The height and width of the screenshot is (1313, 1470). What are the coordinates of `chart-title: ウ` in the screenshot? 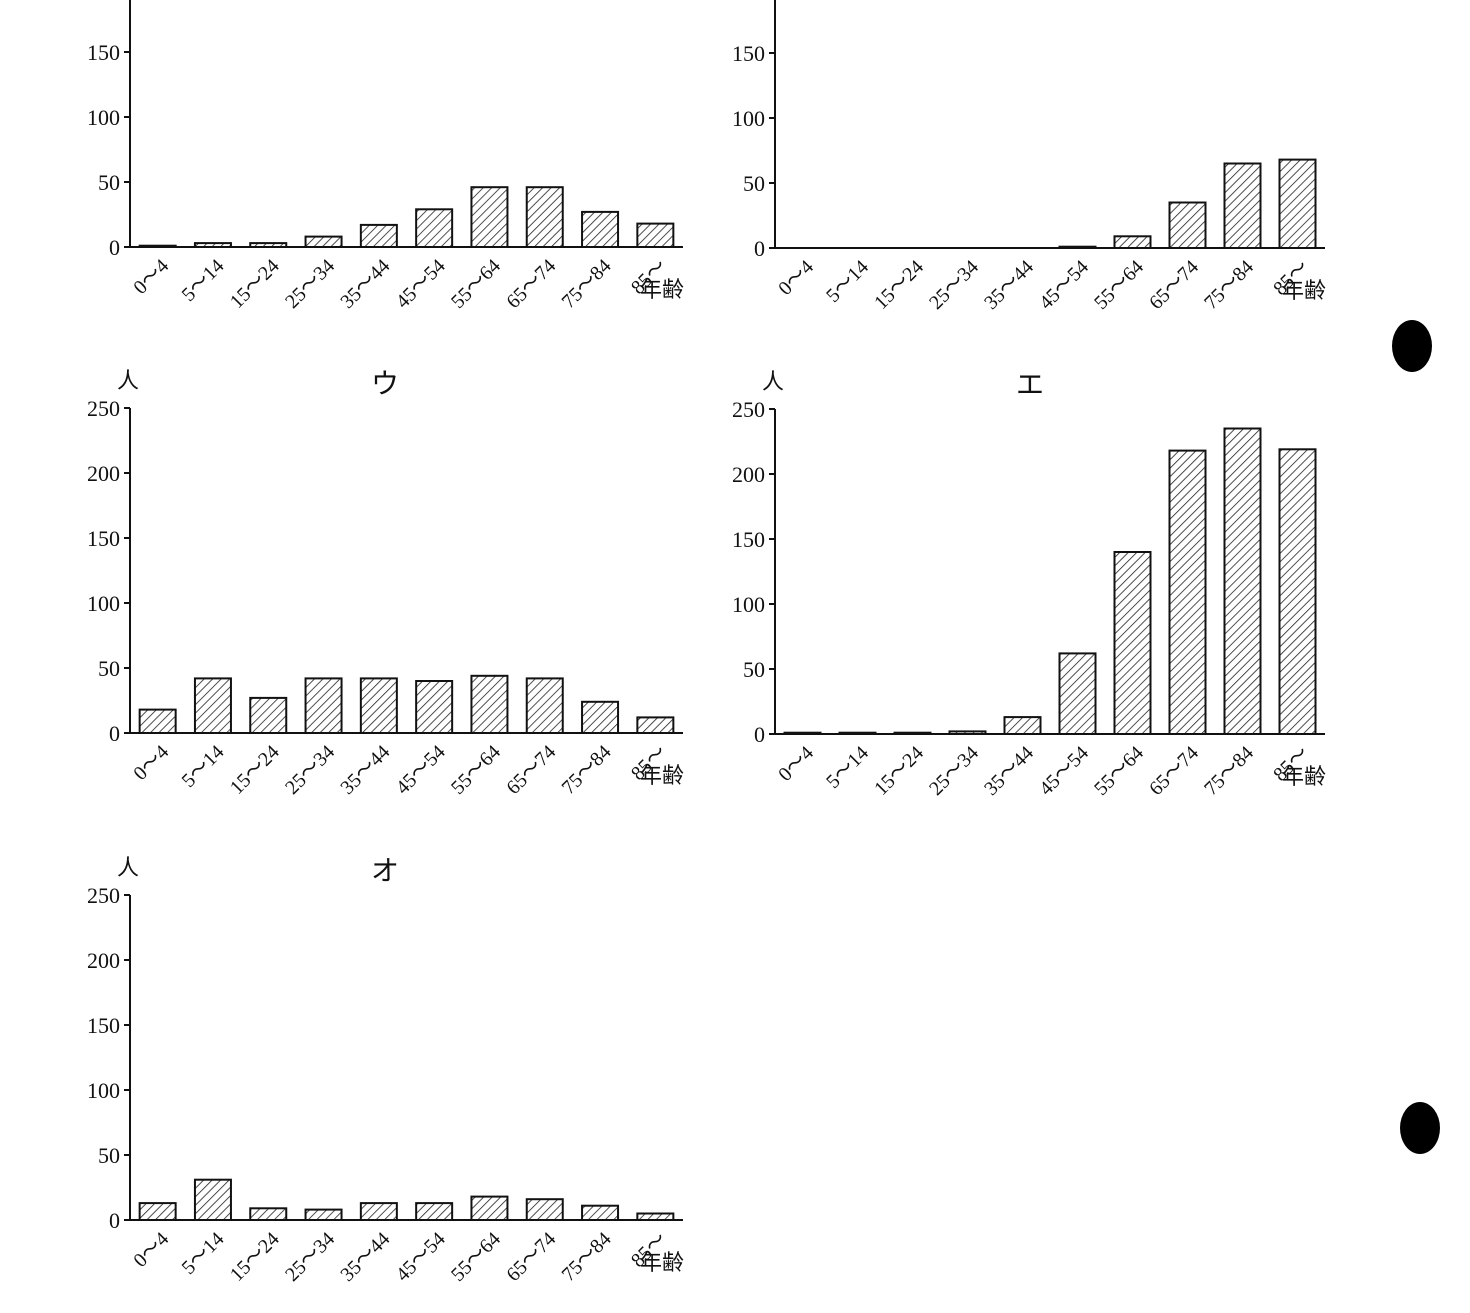 It's located at (385, 384).